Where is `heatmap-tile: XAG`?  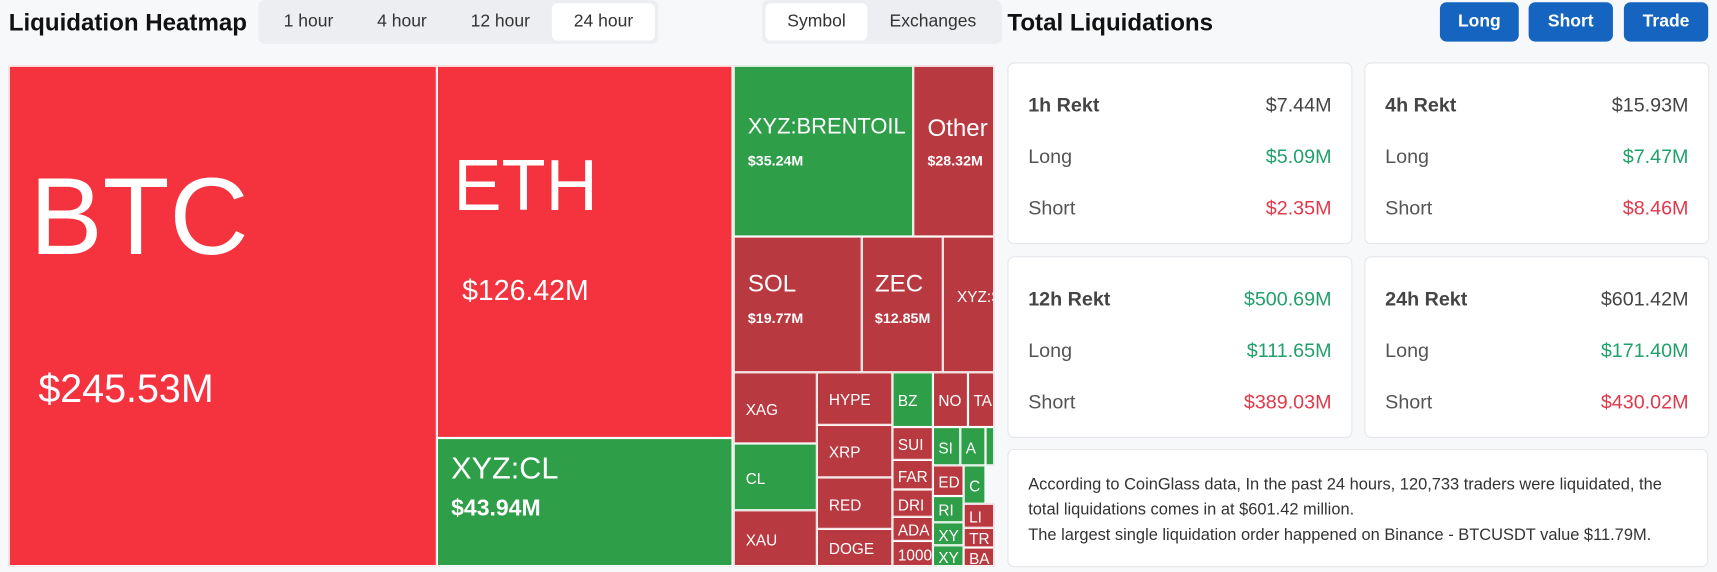 heatmap-tile: XAG is located at coordinates (775, 408).